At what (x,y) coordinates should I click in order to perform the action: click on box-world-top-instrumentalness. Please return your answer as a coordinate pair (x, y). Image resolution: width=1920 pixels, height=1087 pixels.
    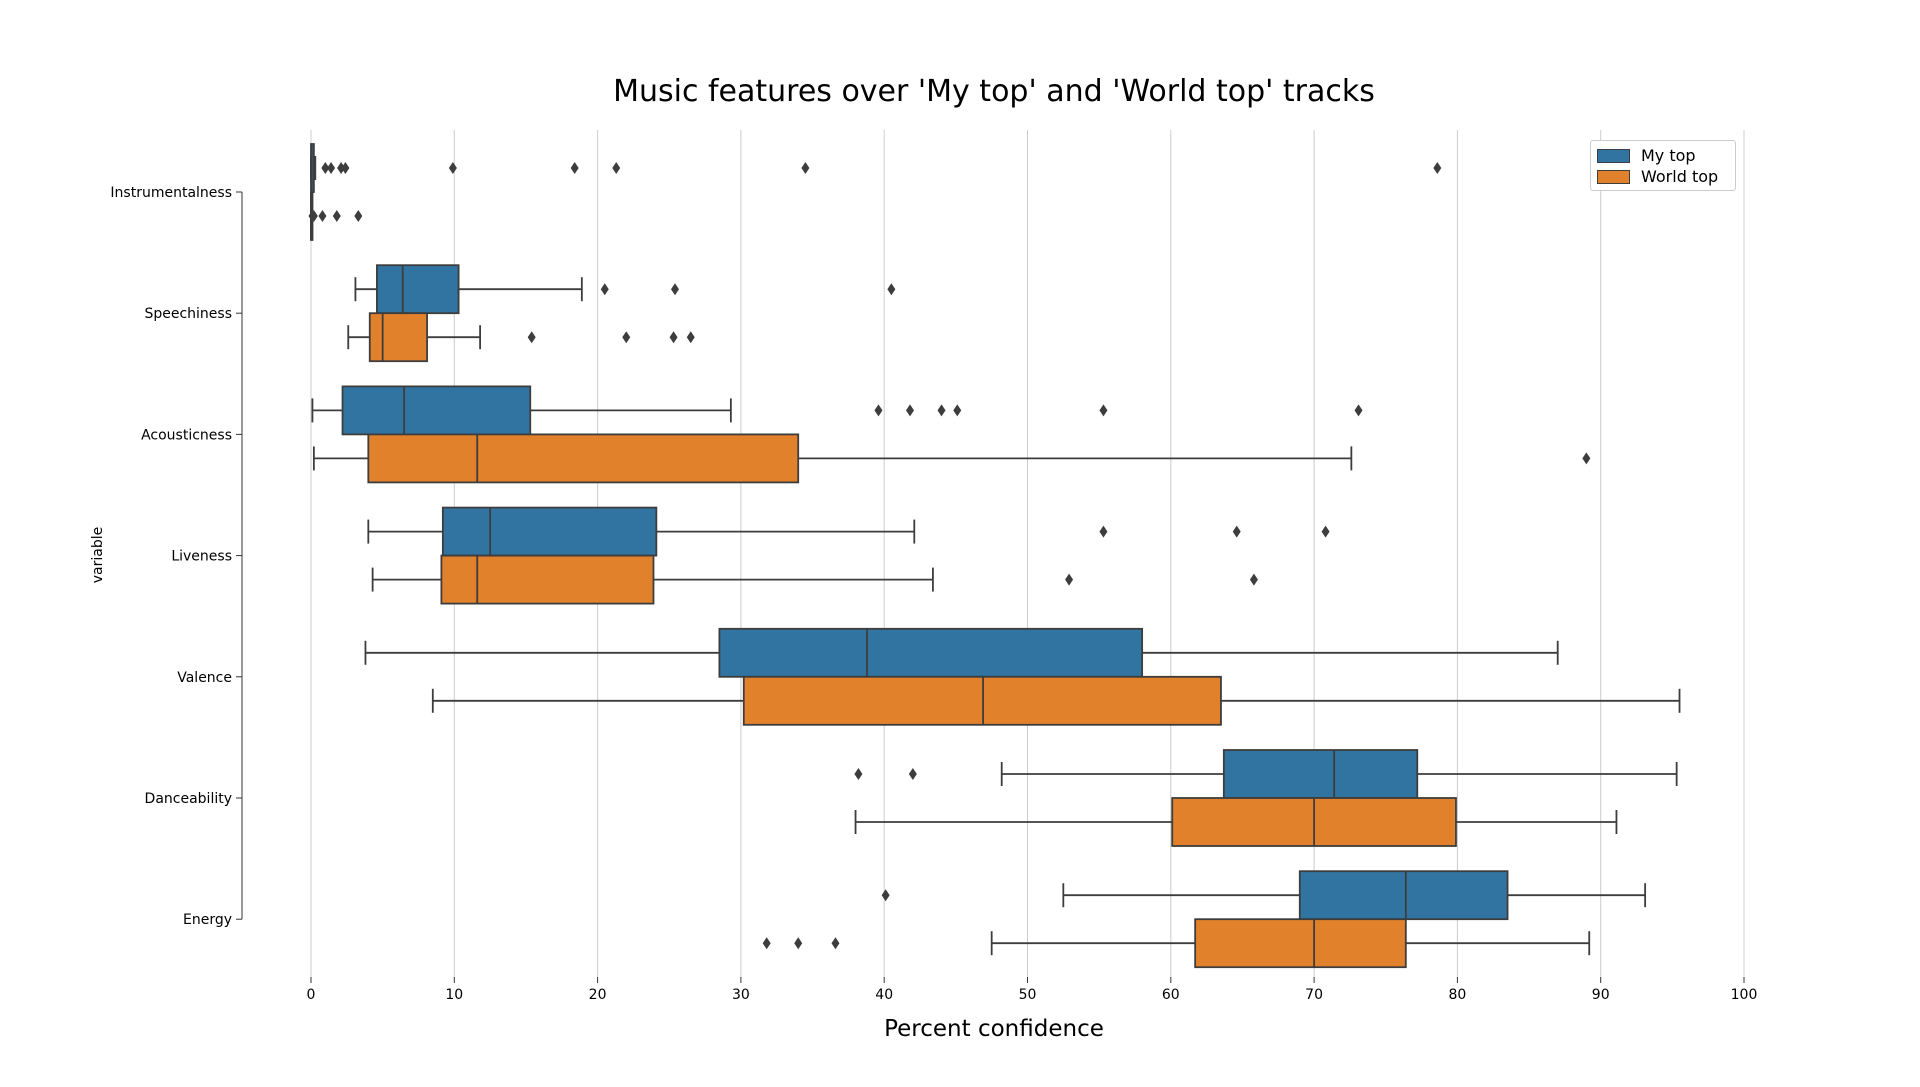
    Looking at the image, I should click on (335, 216).